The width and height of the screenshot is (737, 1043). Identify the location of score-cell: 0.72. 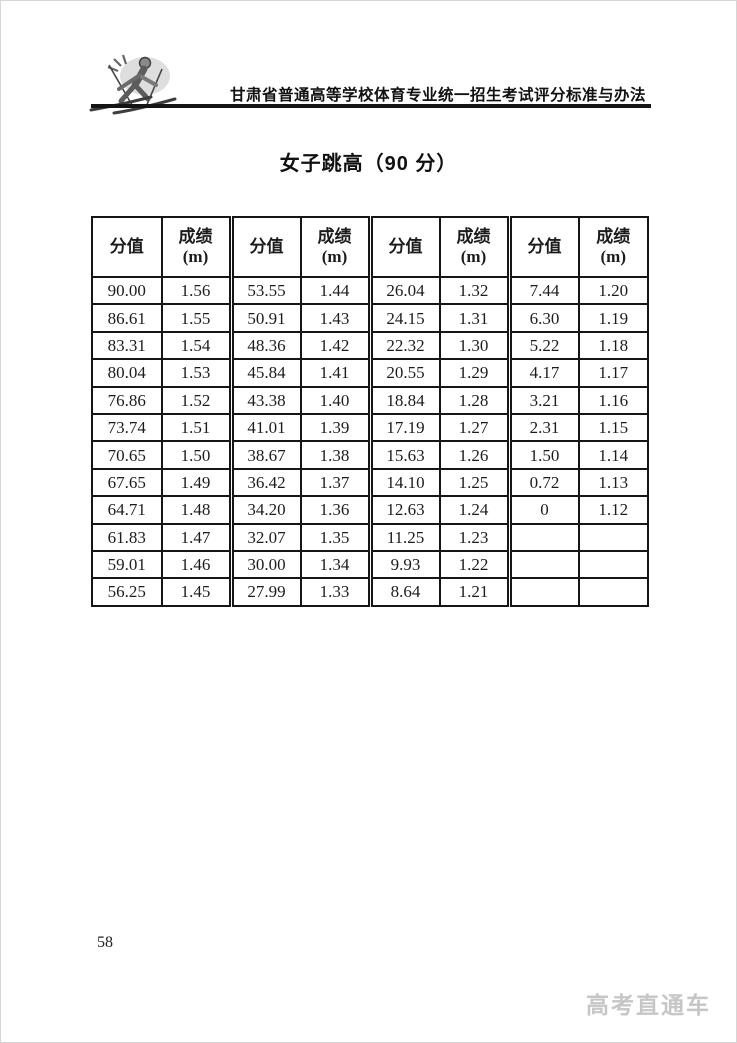
(543, 482).